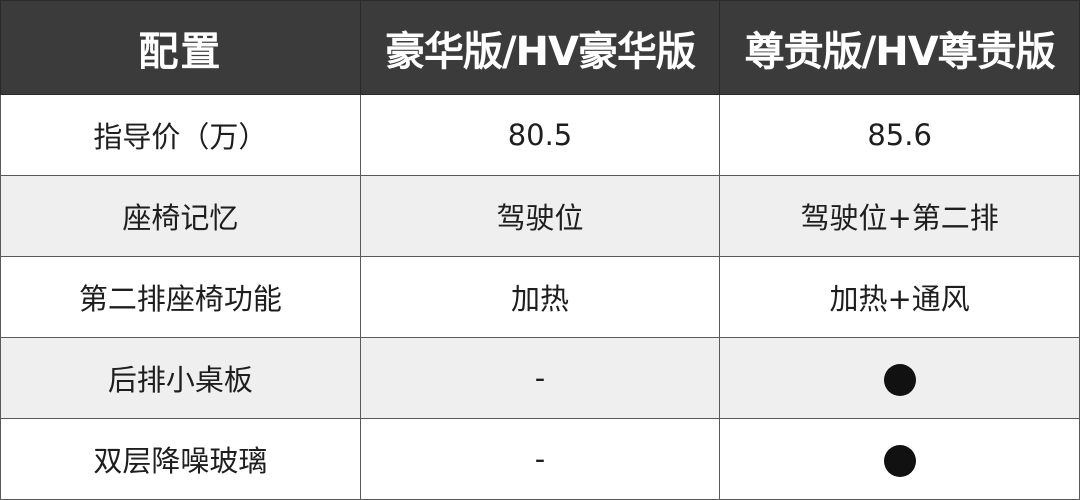 This screenshot has height=500, width=1080. I want to click on table-cell: 加热, so click(540, 297).